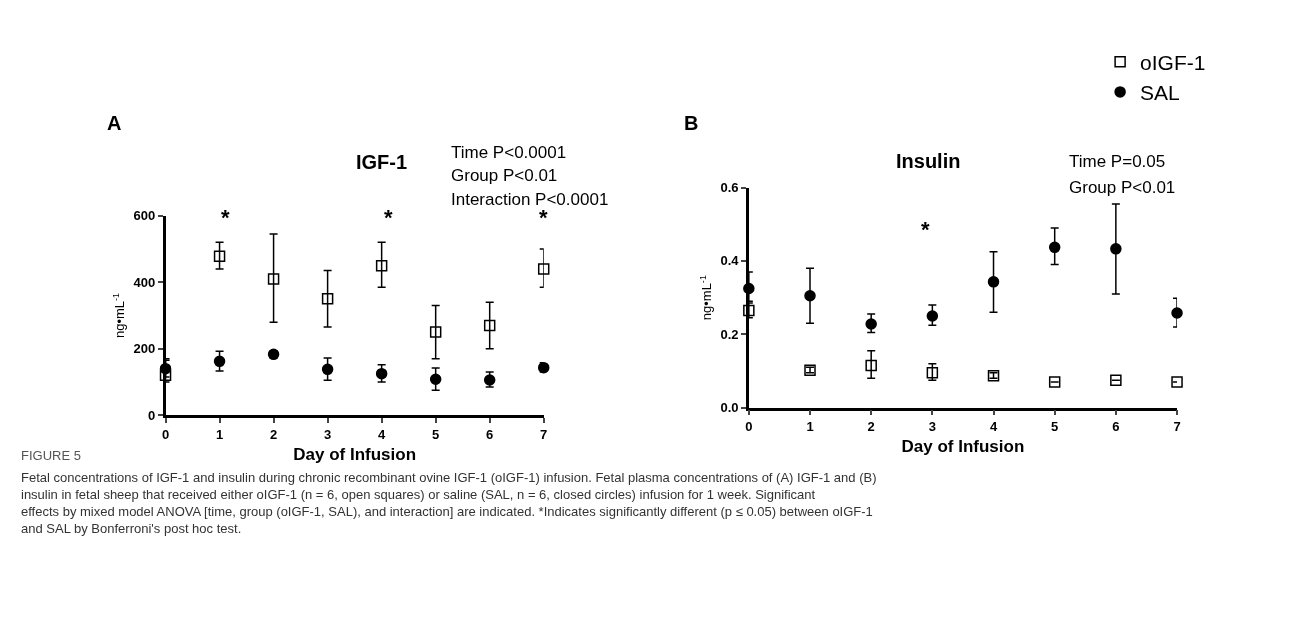  Describe the element at coordinates (151, 415) in the screenshot. I see `y-tick-label: 0` at that location.